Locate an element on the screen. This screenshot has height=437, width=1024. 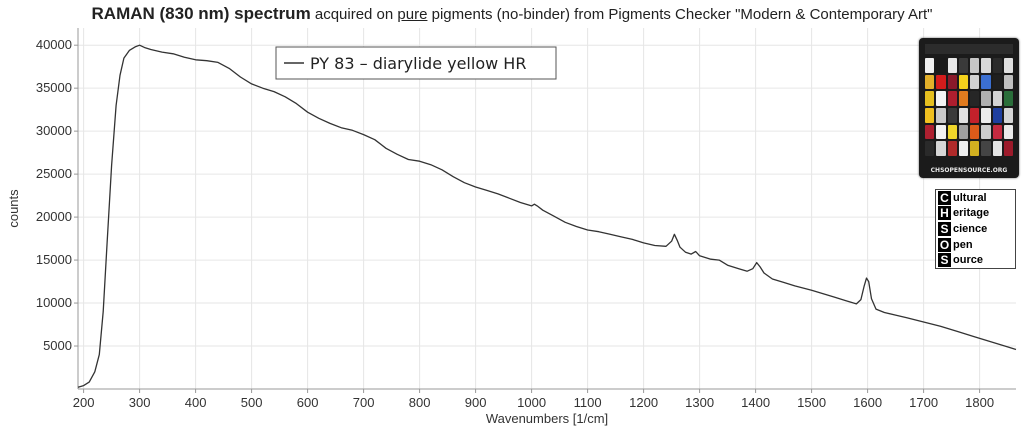
x-tick-label: 900 is located at coordinates (476, 402).